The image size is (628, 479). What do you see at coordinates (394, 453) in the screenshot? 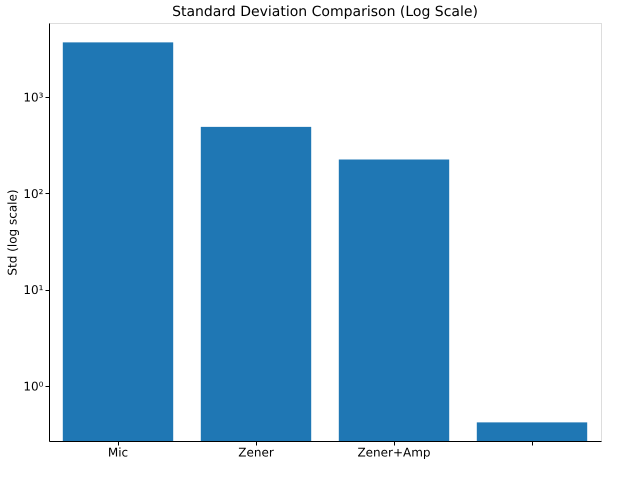
I see `x-tick-label: Zener+Amp` at bounding box center [394, 453].